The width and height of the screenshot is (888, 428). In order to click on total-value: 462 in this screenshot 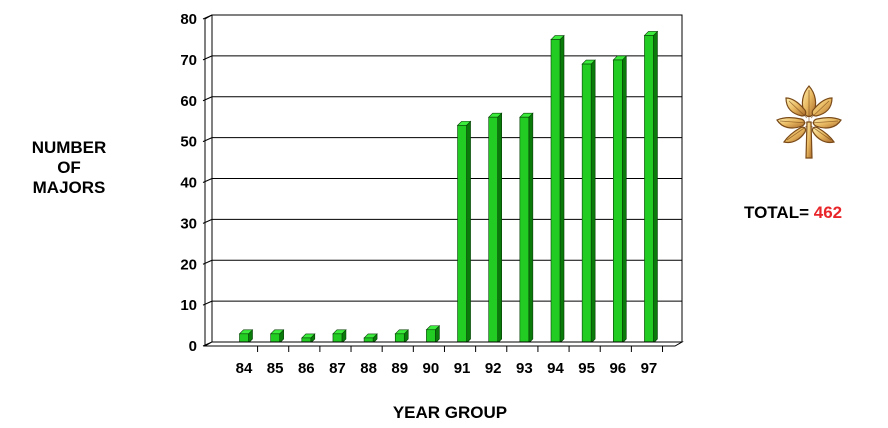, I will do `click(828, 212)`.